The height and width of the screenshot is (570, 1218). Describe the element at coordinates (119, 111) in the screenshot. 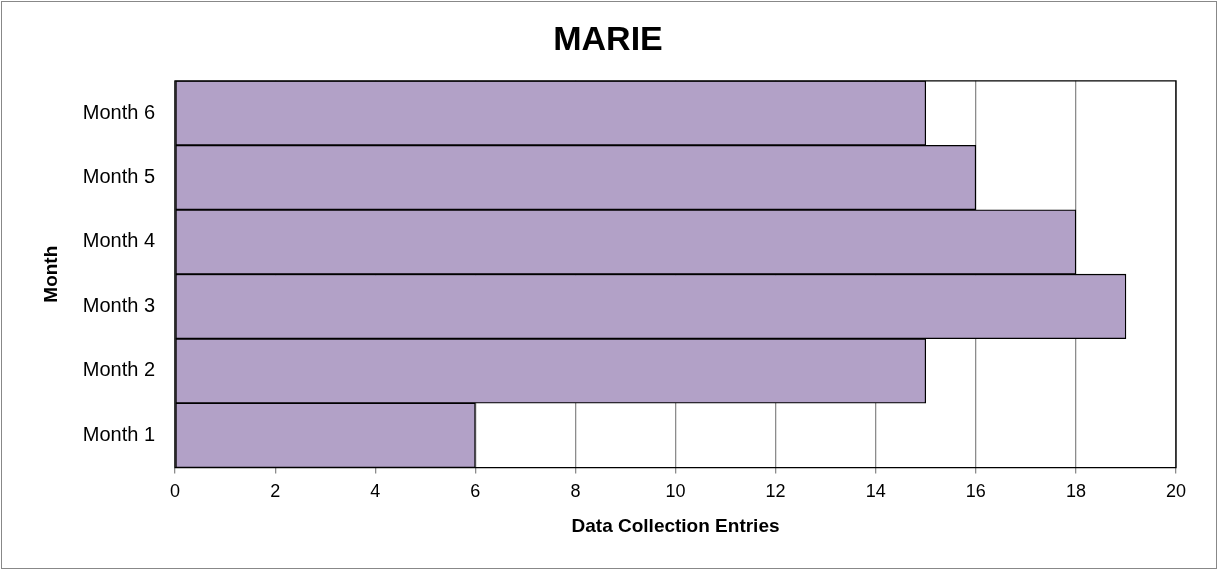

I see `y-tick-label: Month 6` at that location.